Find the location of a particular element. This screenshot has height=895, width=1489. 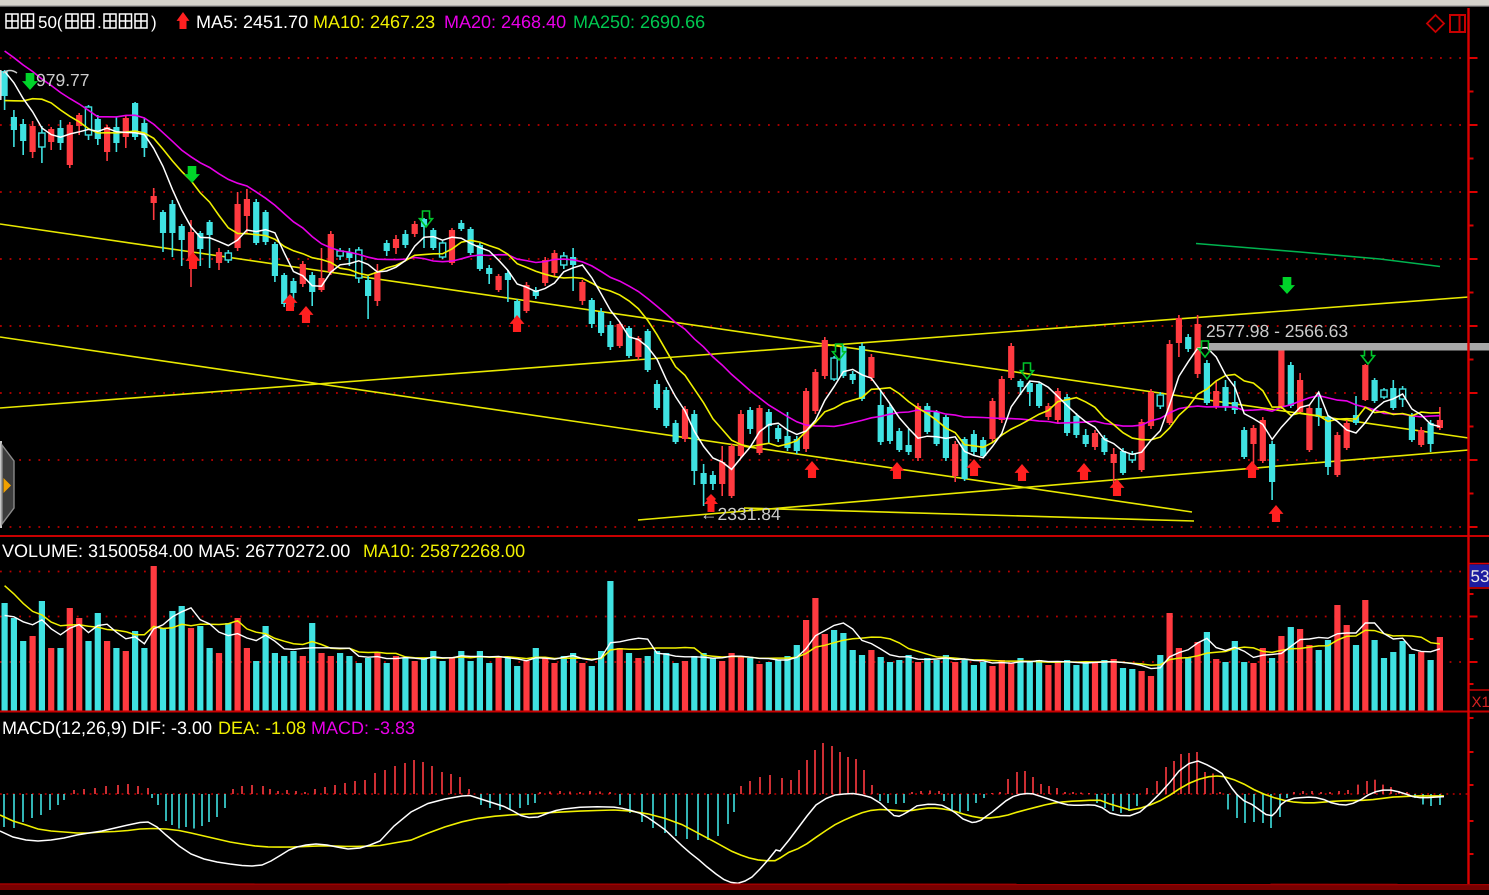

svg-text:VOLUME: 31500584.00 MA5: 2677: VOLUME: 31500584.00 MA5: 26770272.00 is located at coordinates (176, 551).